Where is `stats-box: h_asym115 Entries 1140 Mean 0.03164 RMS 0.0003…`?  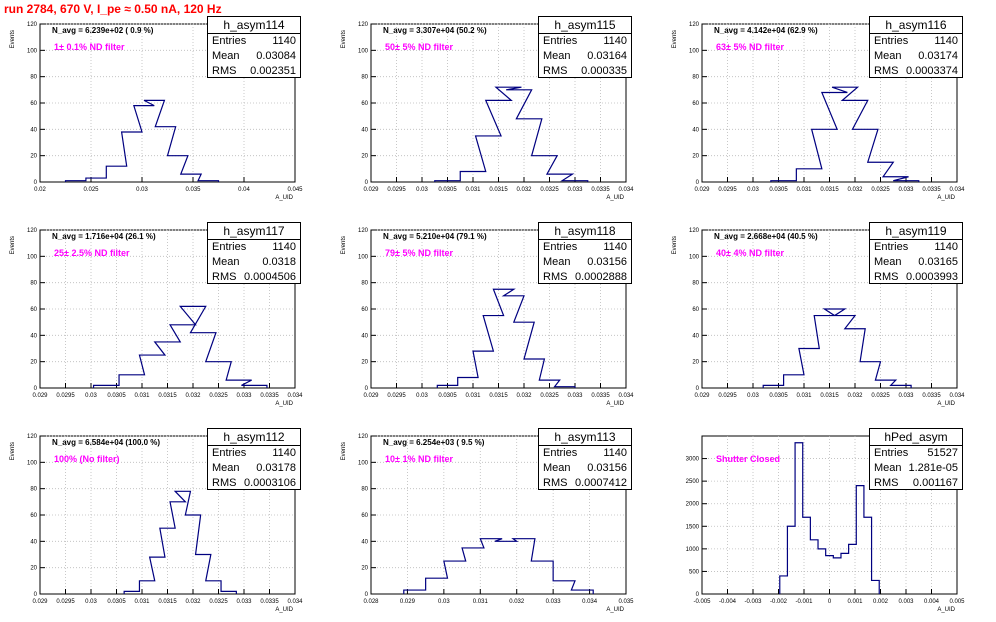
stats-box: h_asym115 Entries 1140 Mean 0.03164 RMS 0.0003… is located at coordinates (585, 47).